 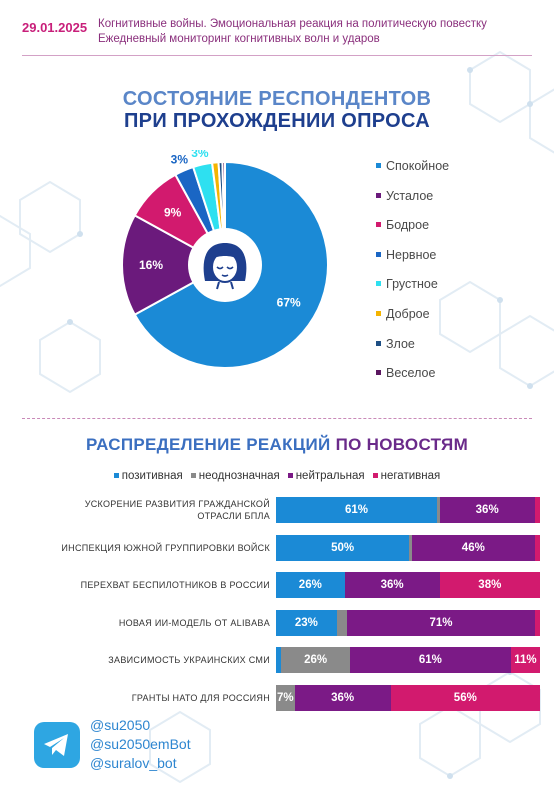 What do you see at coordinates (233, 516) in the screenshot?
I see `bar-row-label-line: ОТРАСЛИ БПЛА` at bounding box center [233, 516].